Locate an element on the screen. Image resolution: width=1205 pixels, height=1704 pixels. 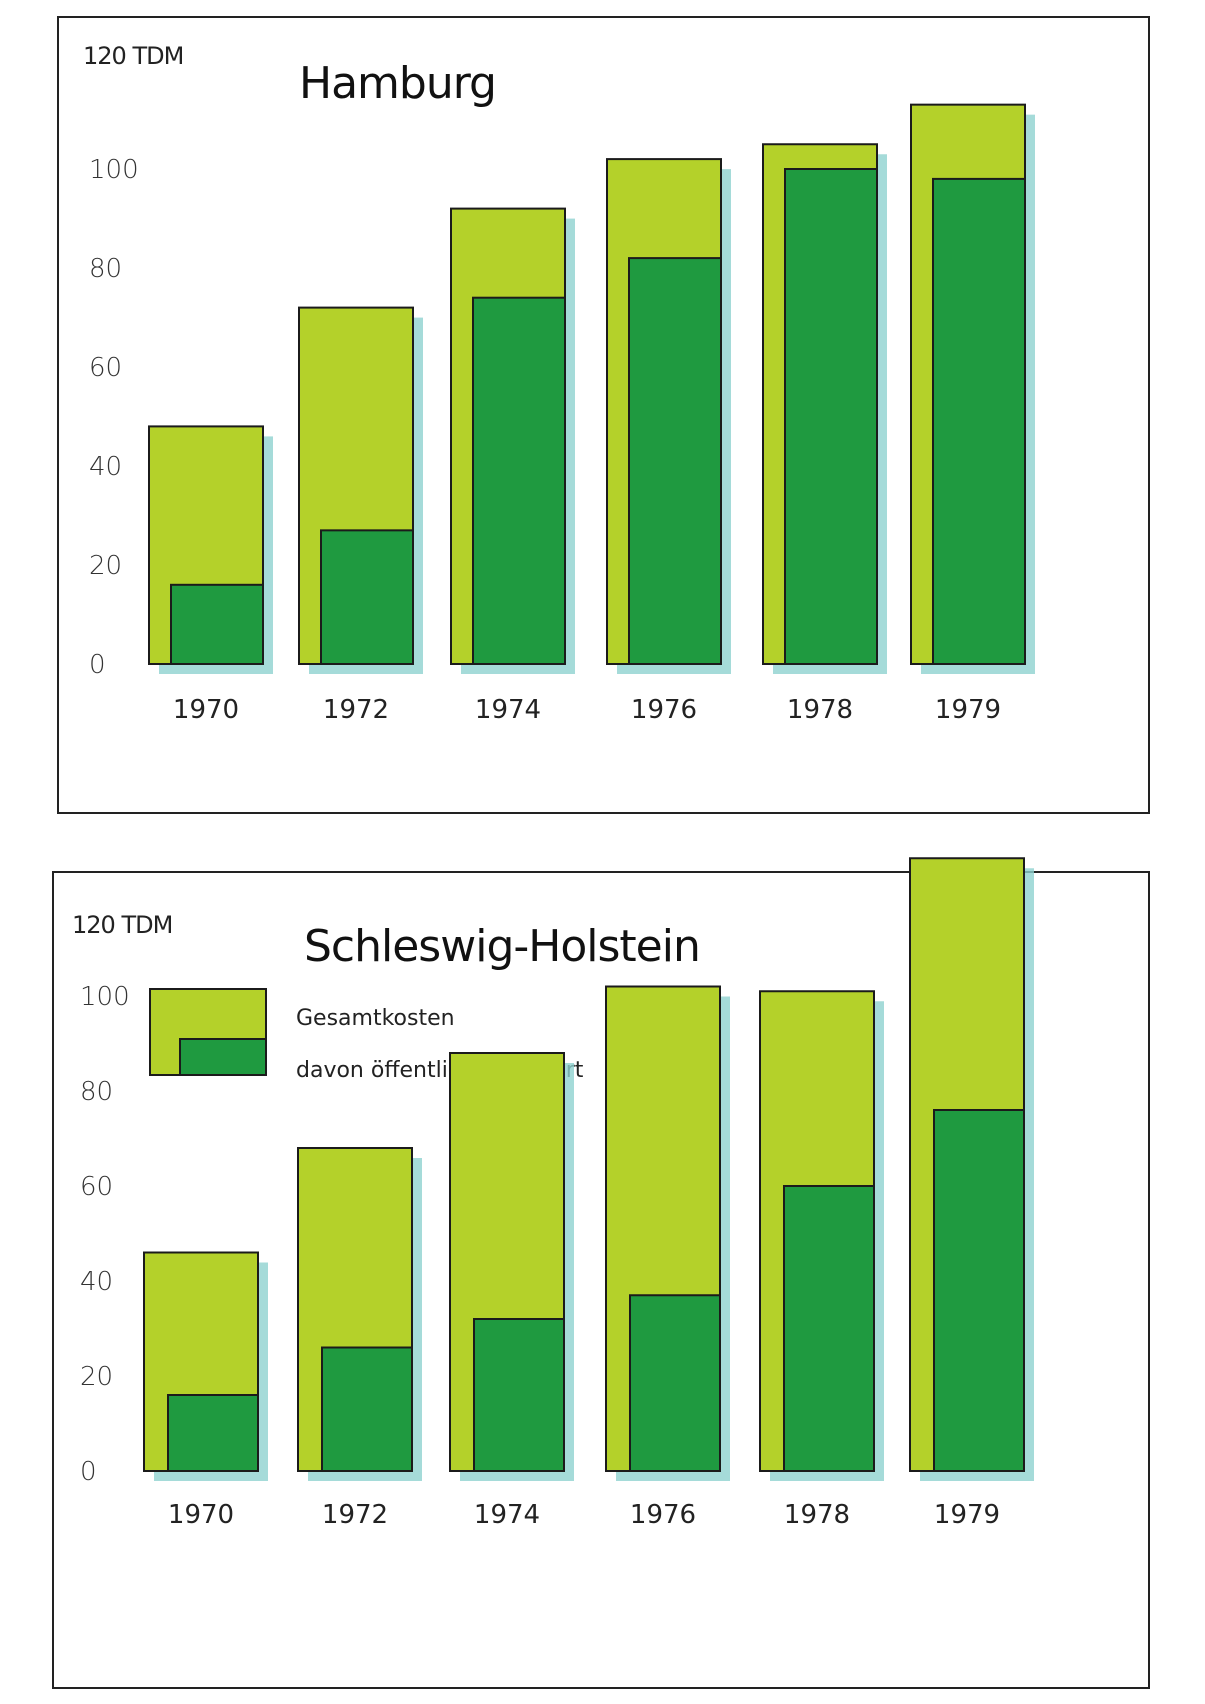
chart-title: Hamburg is located at coordinates (397, 83).